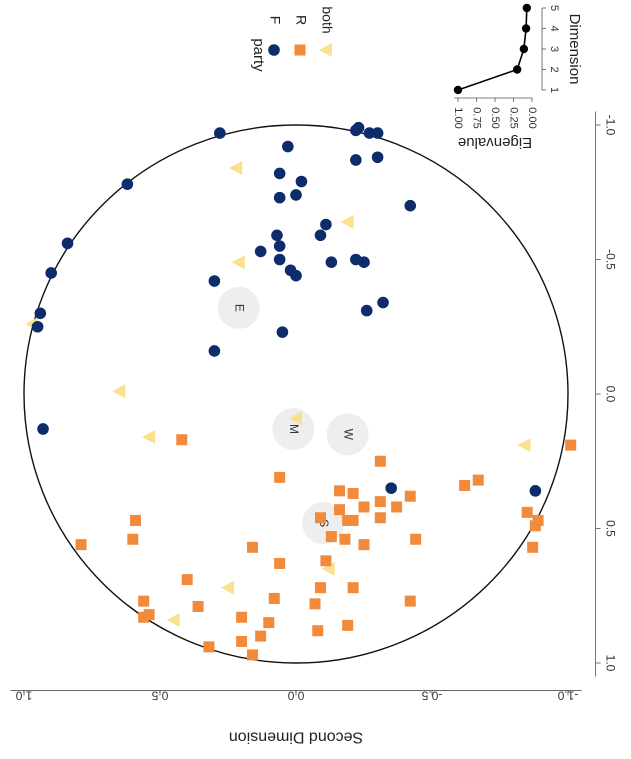 Image resolution: width=631 pixels, height=759 pixels. Describe the element at coordinates (295, 696) in the screenshot. I see `second-dimension-tick-label: 0.0` at that location.